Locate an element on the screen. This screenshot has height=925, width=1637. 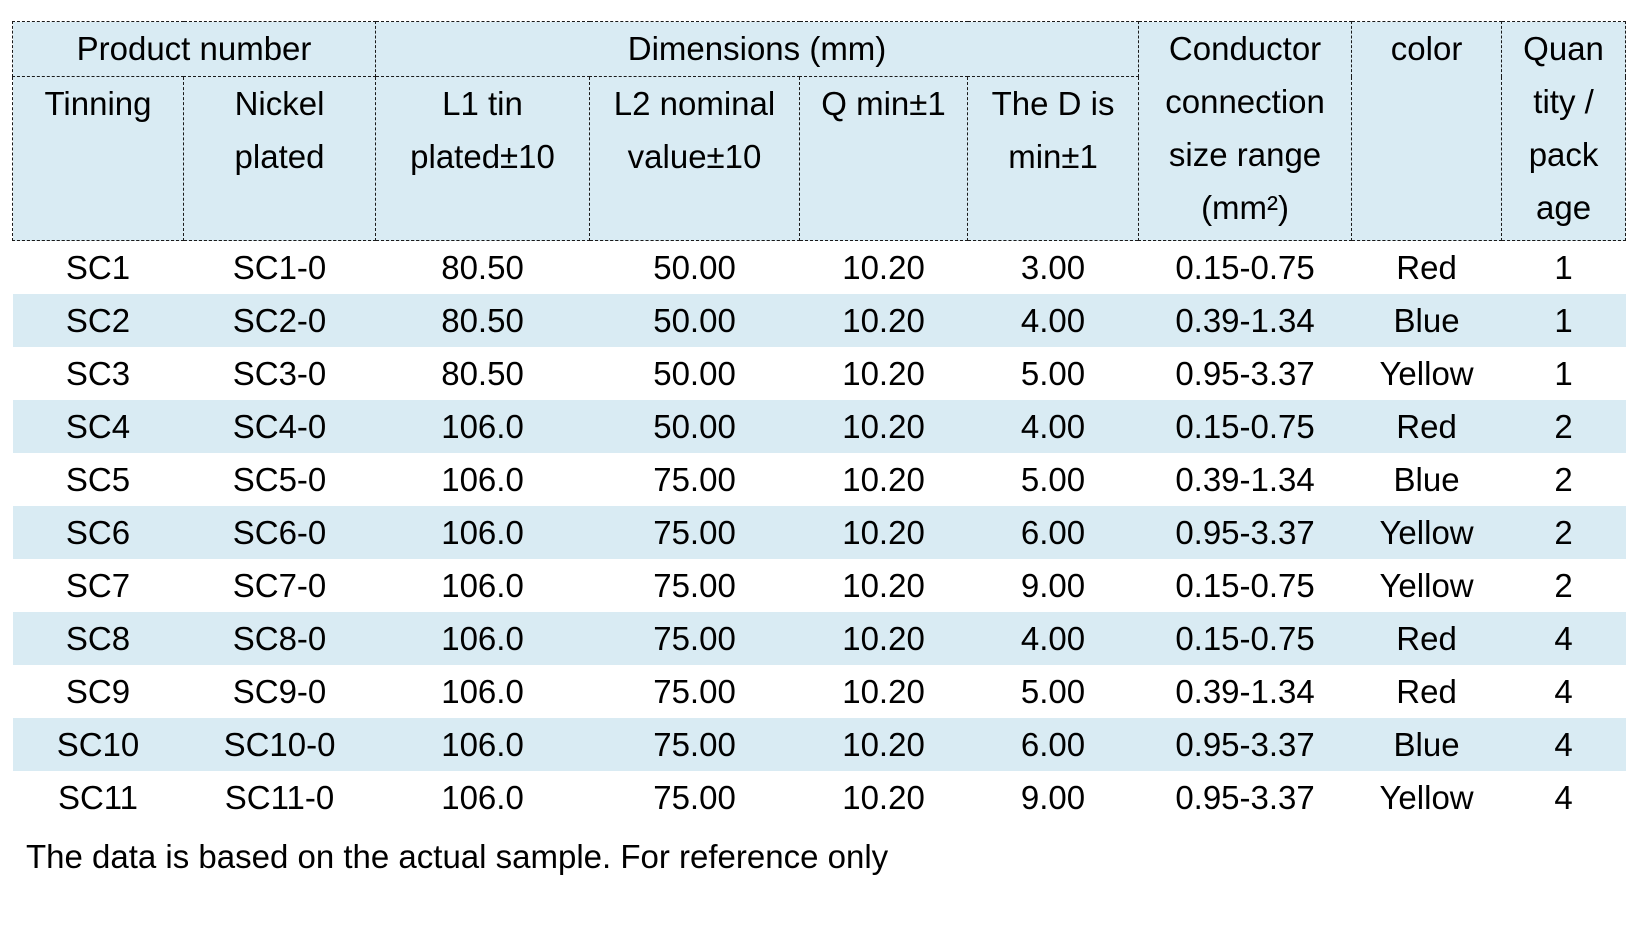
header-nickel-plated: Nickel plated is located at coordinates (279, 158).